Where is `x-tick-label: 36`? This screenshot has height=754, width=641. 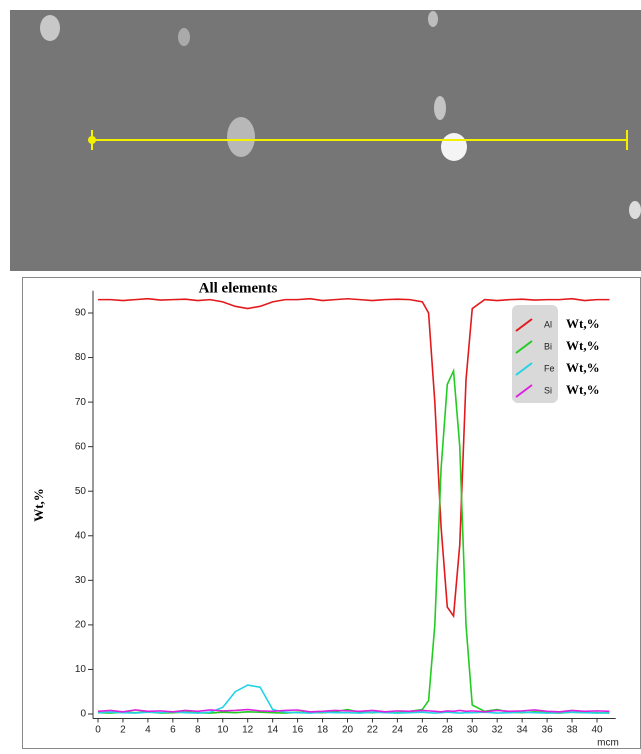
x-tick-label: 36 is located at coordinates (548, 730).